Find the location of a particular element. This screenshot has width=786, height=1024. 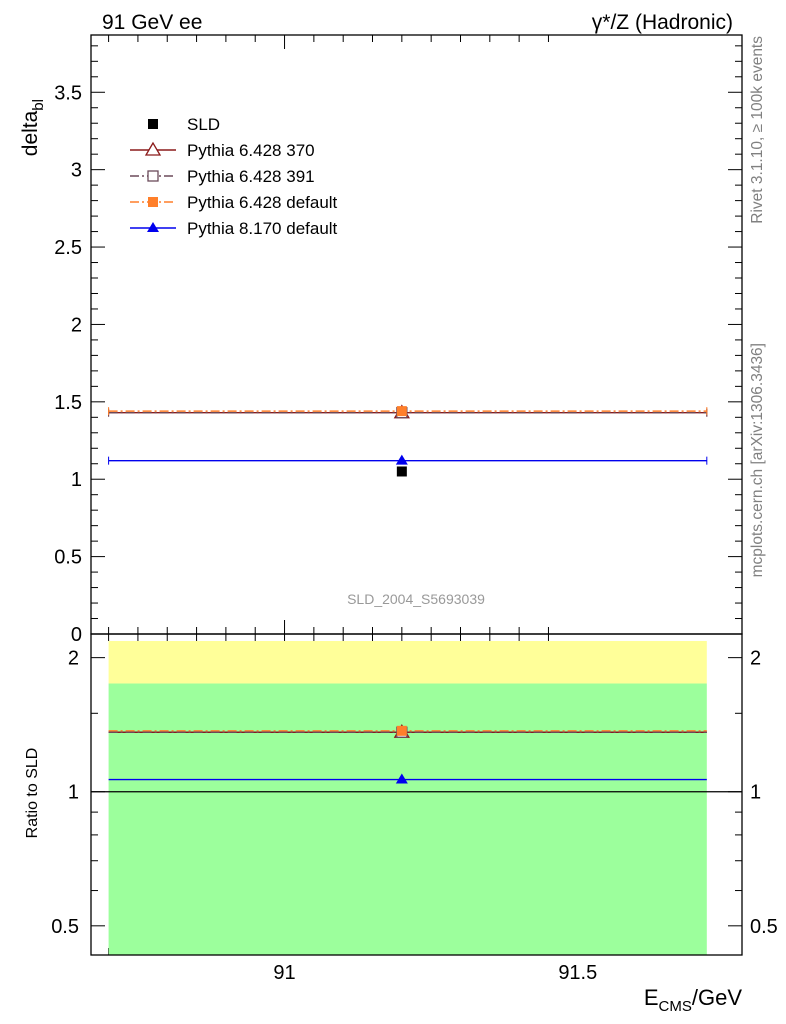

xtick-label: 91.5 is located at coordinates (577, 973).